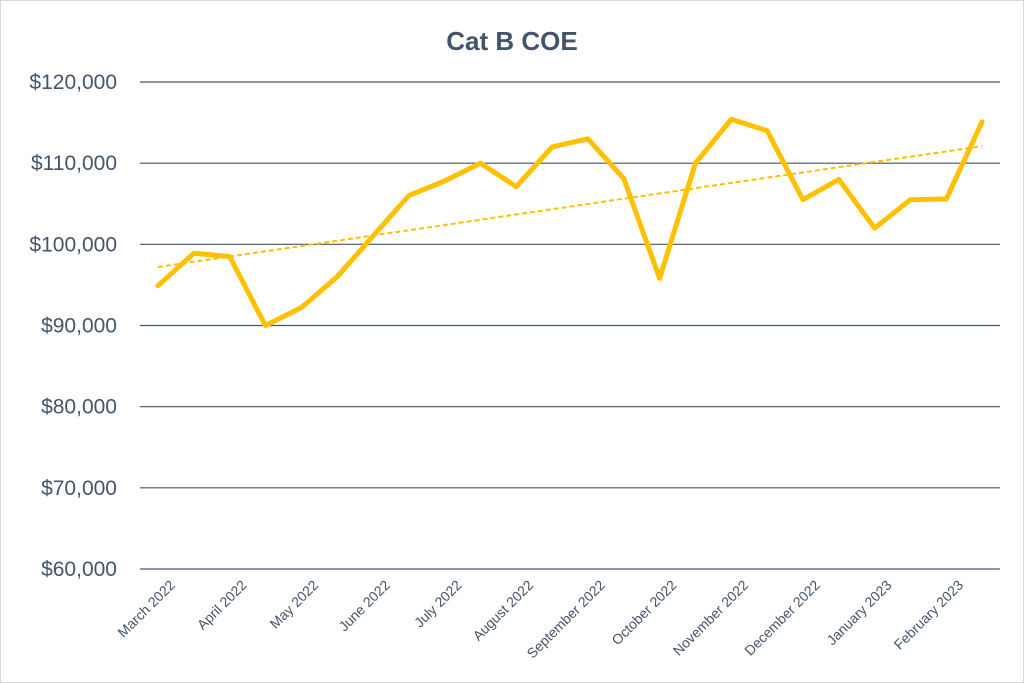 The height and width of the screenshot is (683, 1024). I want to click on x-tick-label: October 2022, so click(643, 612).